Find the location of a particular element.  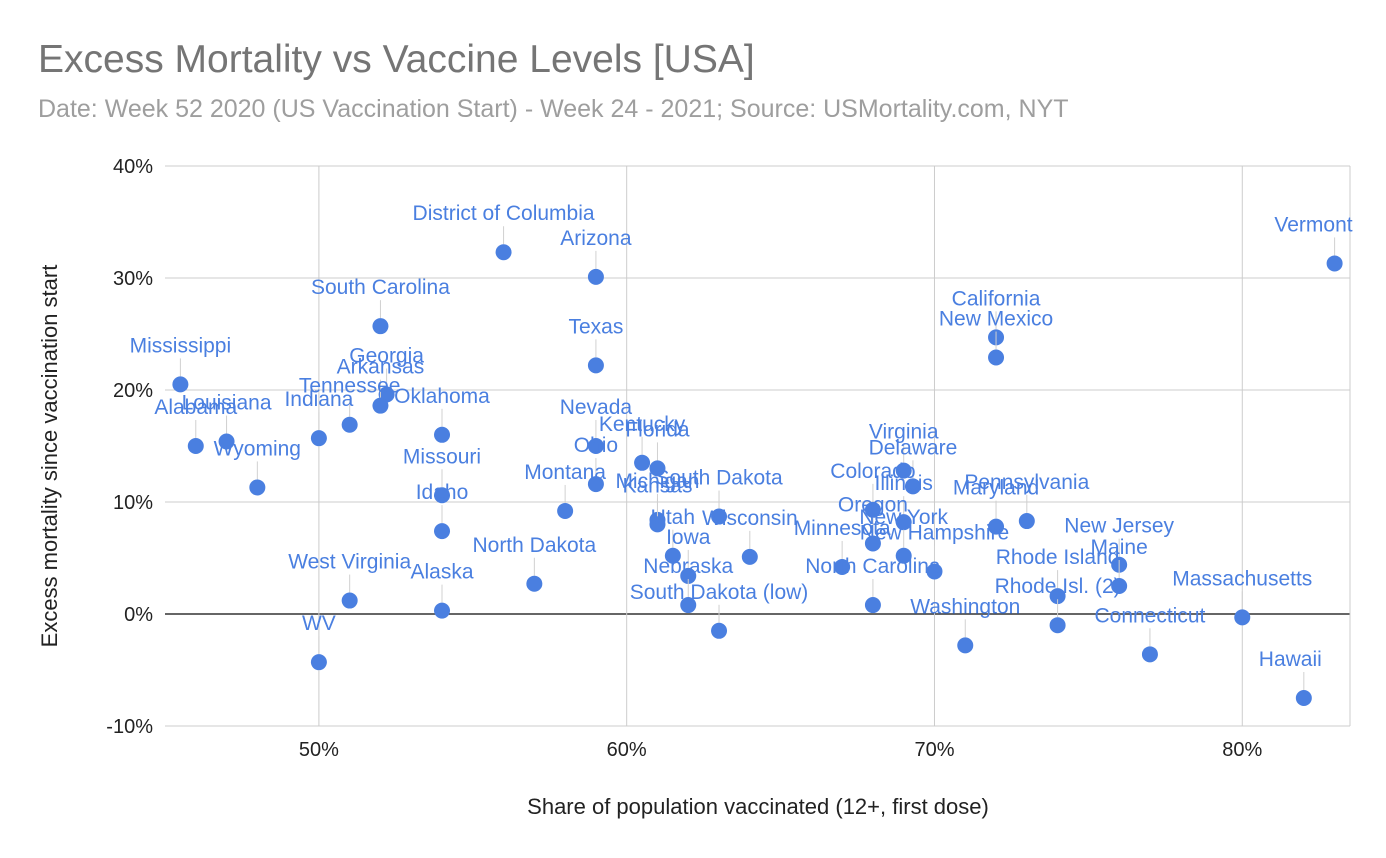

point-label: Mississippi is located at coordinates (181, 345).